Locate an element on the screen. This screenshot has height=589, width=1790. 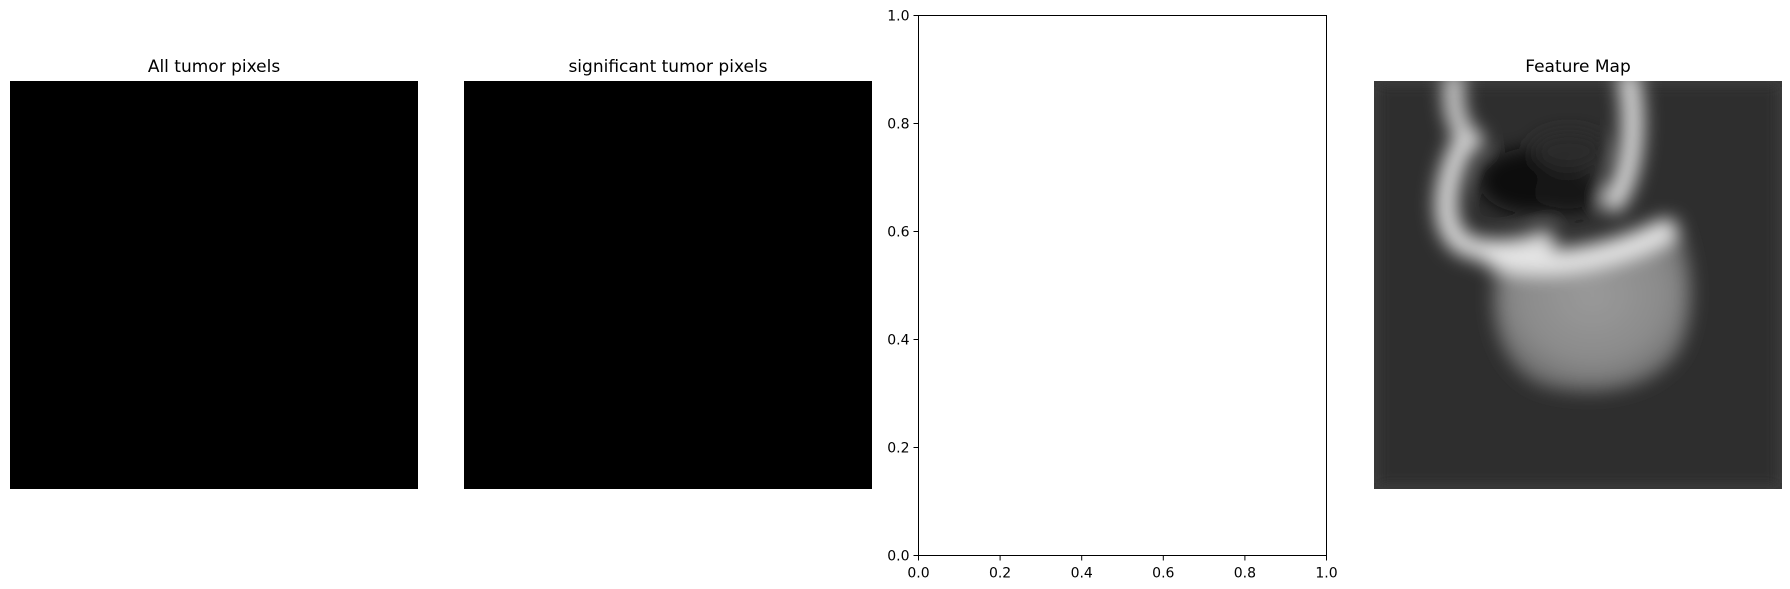
panel-2-title: significant tumor pixels is located at coordinates (668, 67).